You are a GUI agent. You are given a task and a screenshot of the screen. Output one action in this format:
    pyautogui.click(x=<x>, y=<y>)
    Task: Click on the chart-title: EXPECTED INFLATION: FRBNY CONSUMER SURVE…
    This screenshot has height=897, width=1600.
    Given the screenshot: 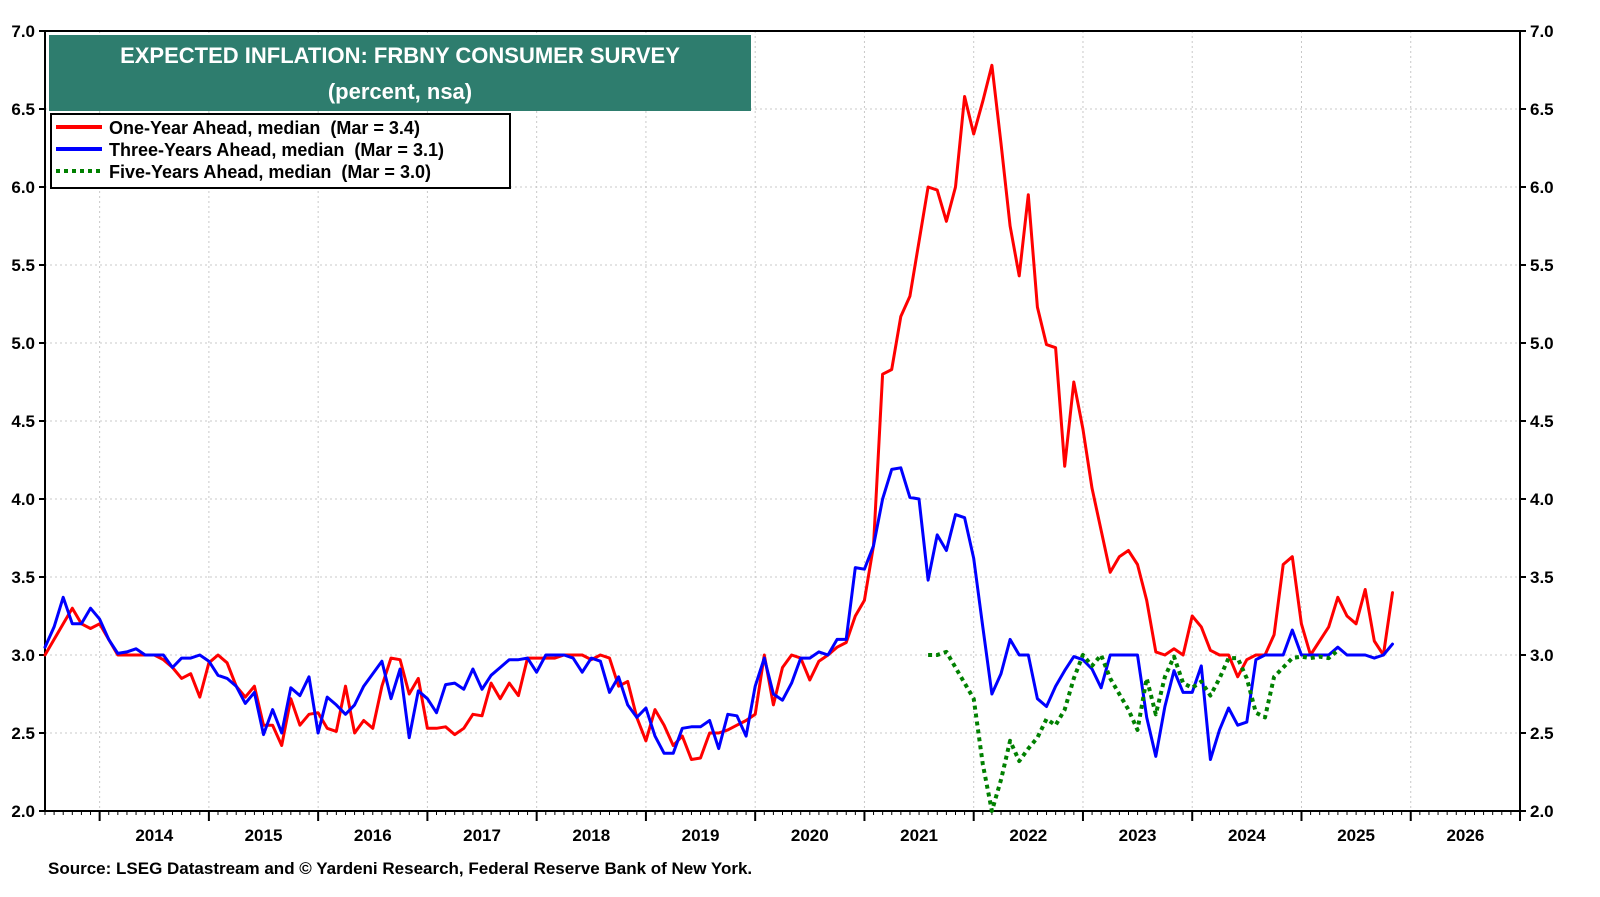 What is the action you would take?
    pyautogui.click(x=400, y=55)
    